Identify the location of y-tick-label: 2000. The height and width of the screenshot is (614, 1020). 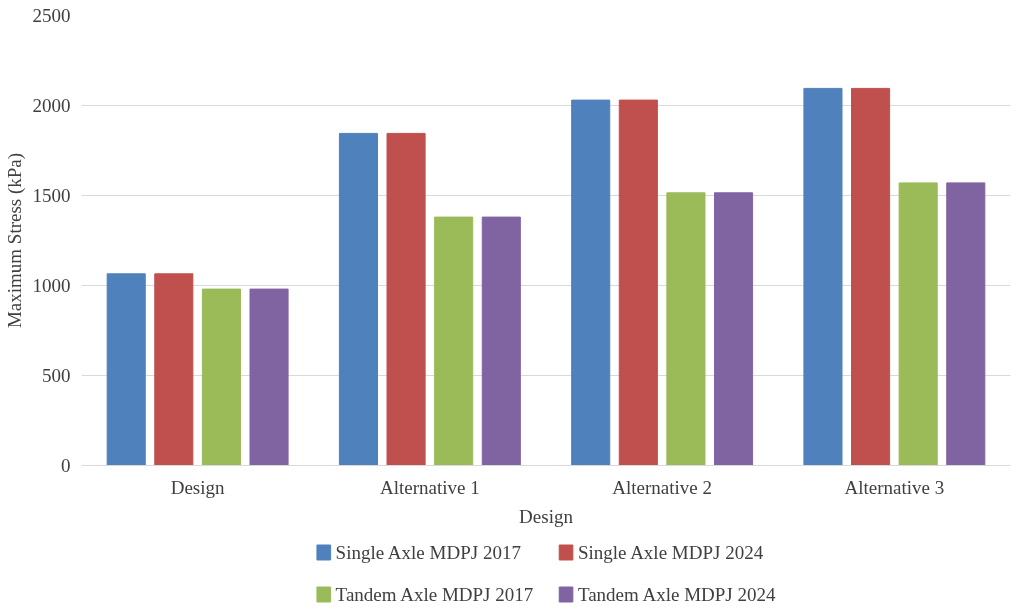
(51, 105).